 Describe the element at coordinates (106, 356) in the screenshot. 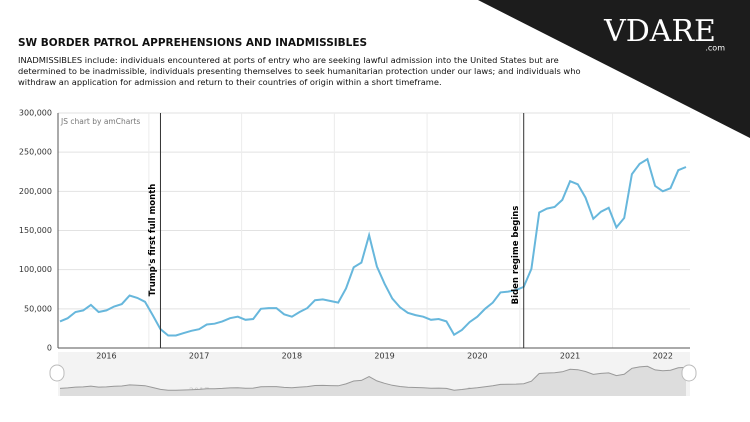

I see `x-tick-label: 2016` at that location.